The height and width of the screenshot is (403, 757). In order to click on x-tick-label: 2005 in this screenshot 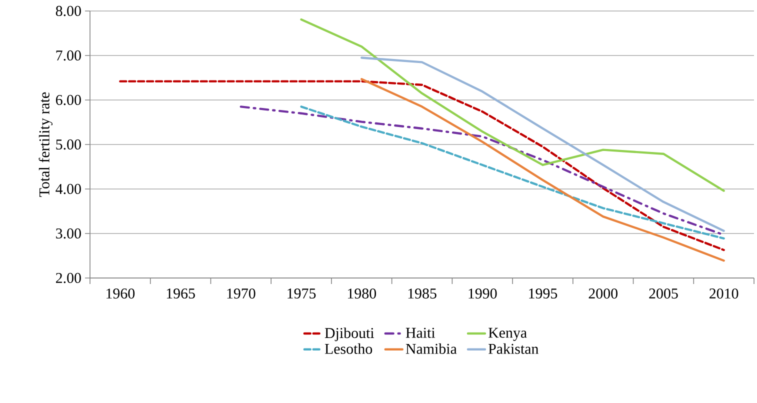, I will do `click(663, 293)`.